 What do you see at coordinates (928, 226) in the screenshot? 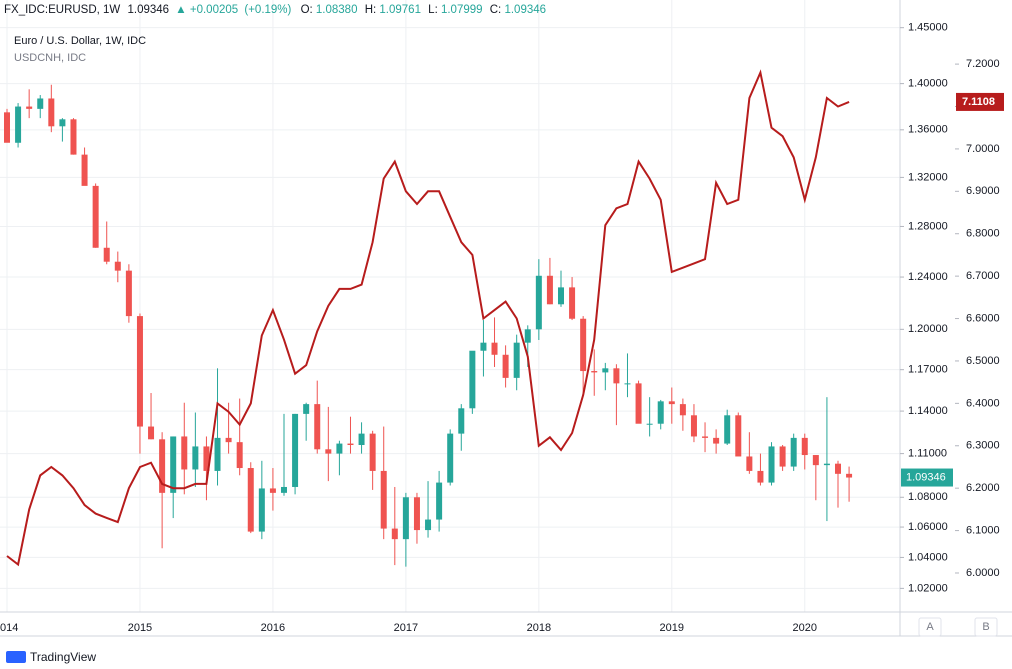
I see `y-tick-label: 1.28000` at bounding box center [928, 226].